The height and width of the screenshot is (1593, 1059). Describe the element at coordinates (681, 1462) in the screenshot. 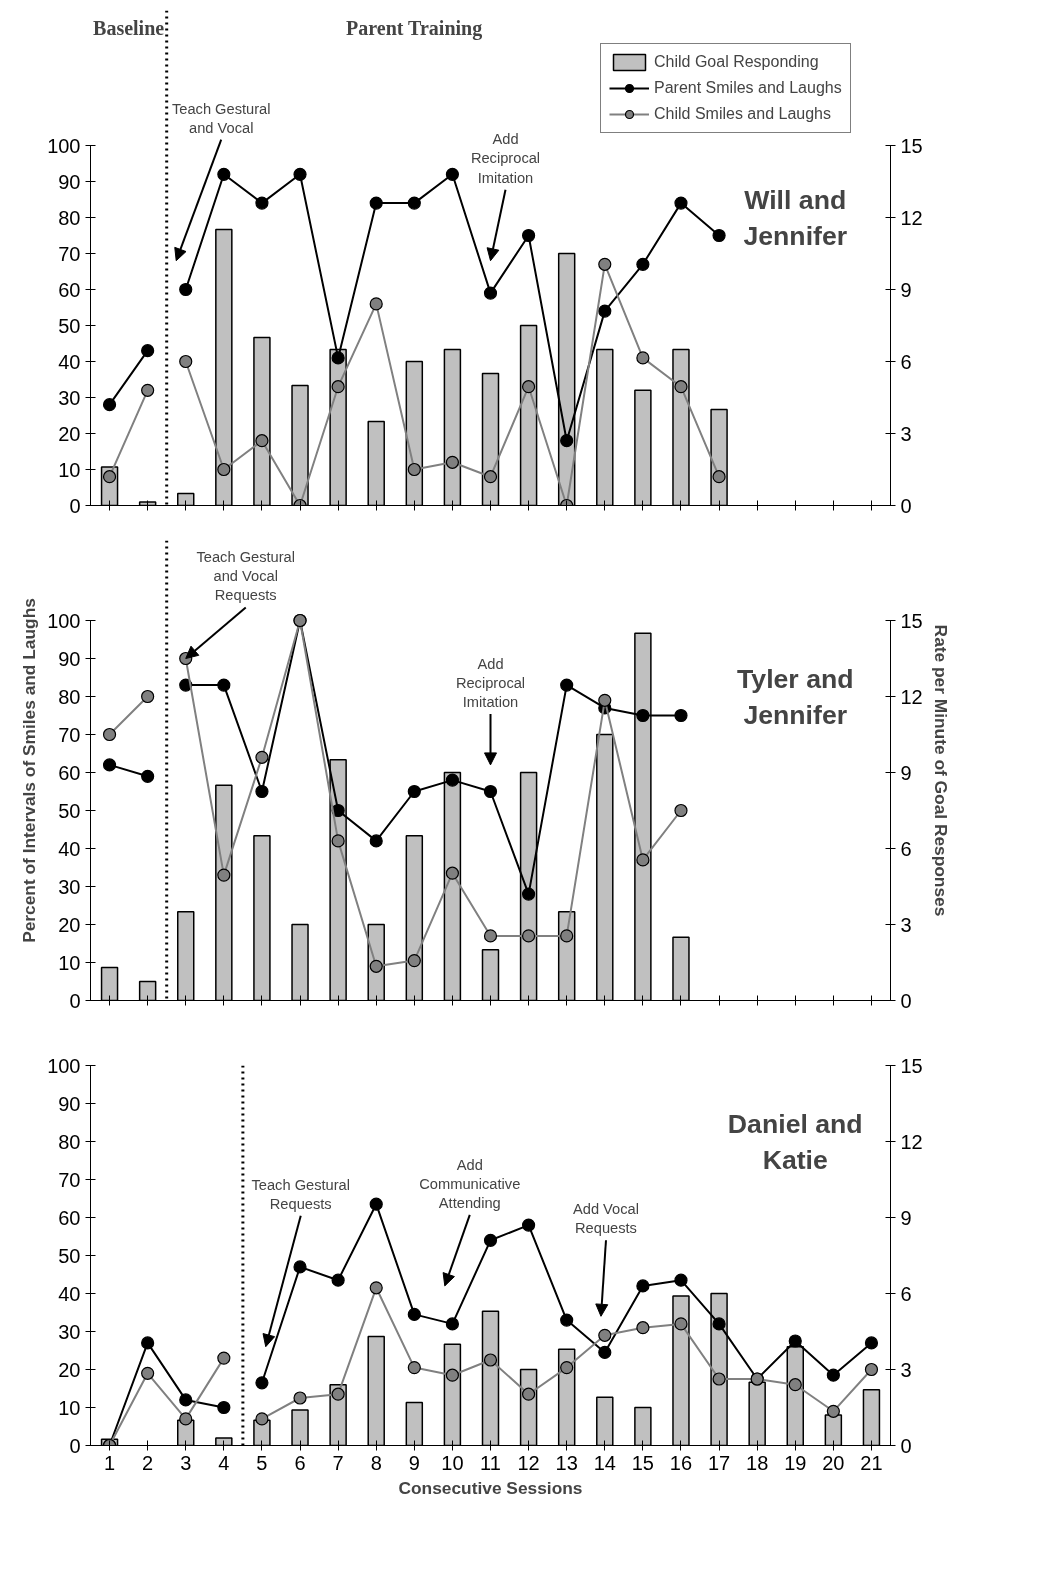

I see `x-tick-label: 16` at that location.